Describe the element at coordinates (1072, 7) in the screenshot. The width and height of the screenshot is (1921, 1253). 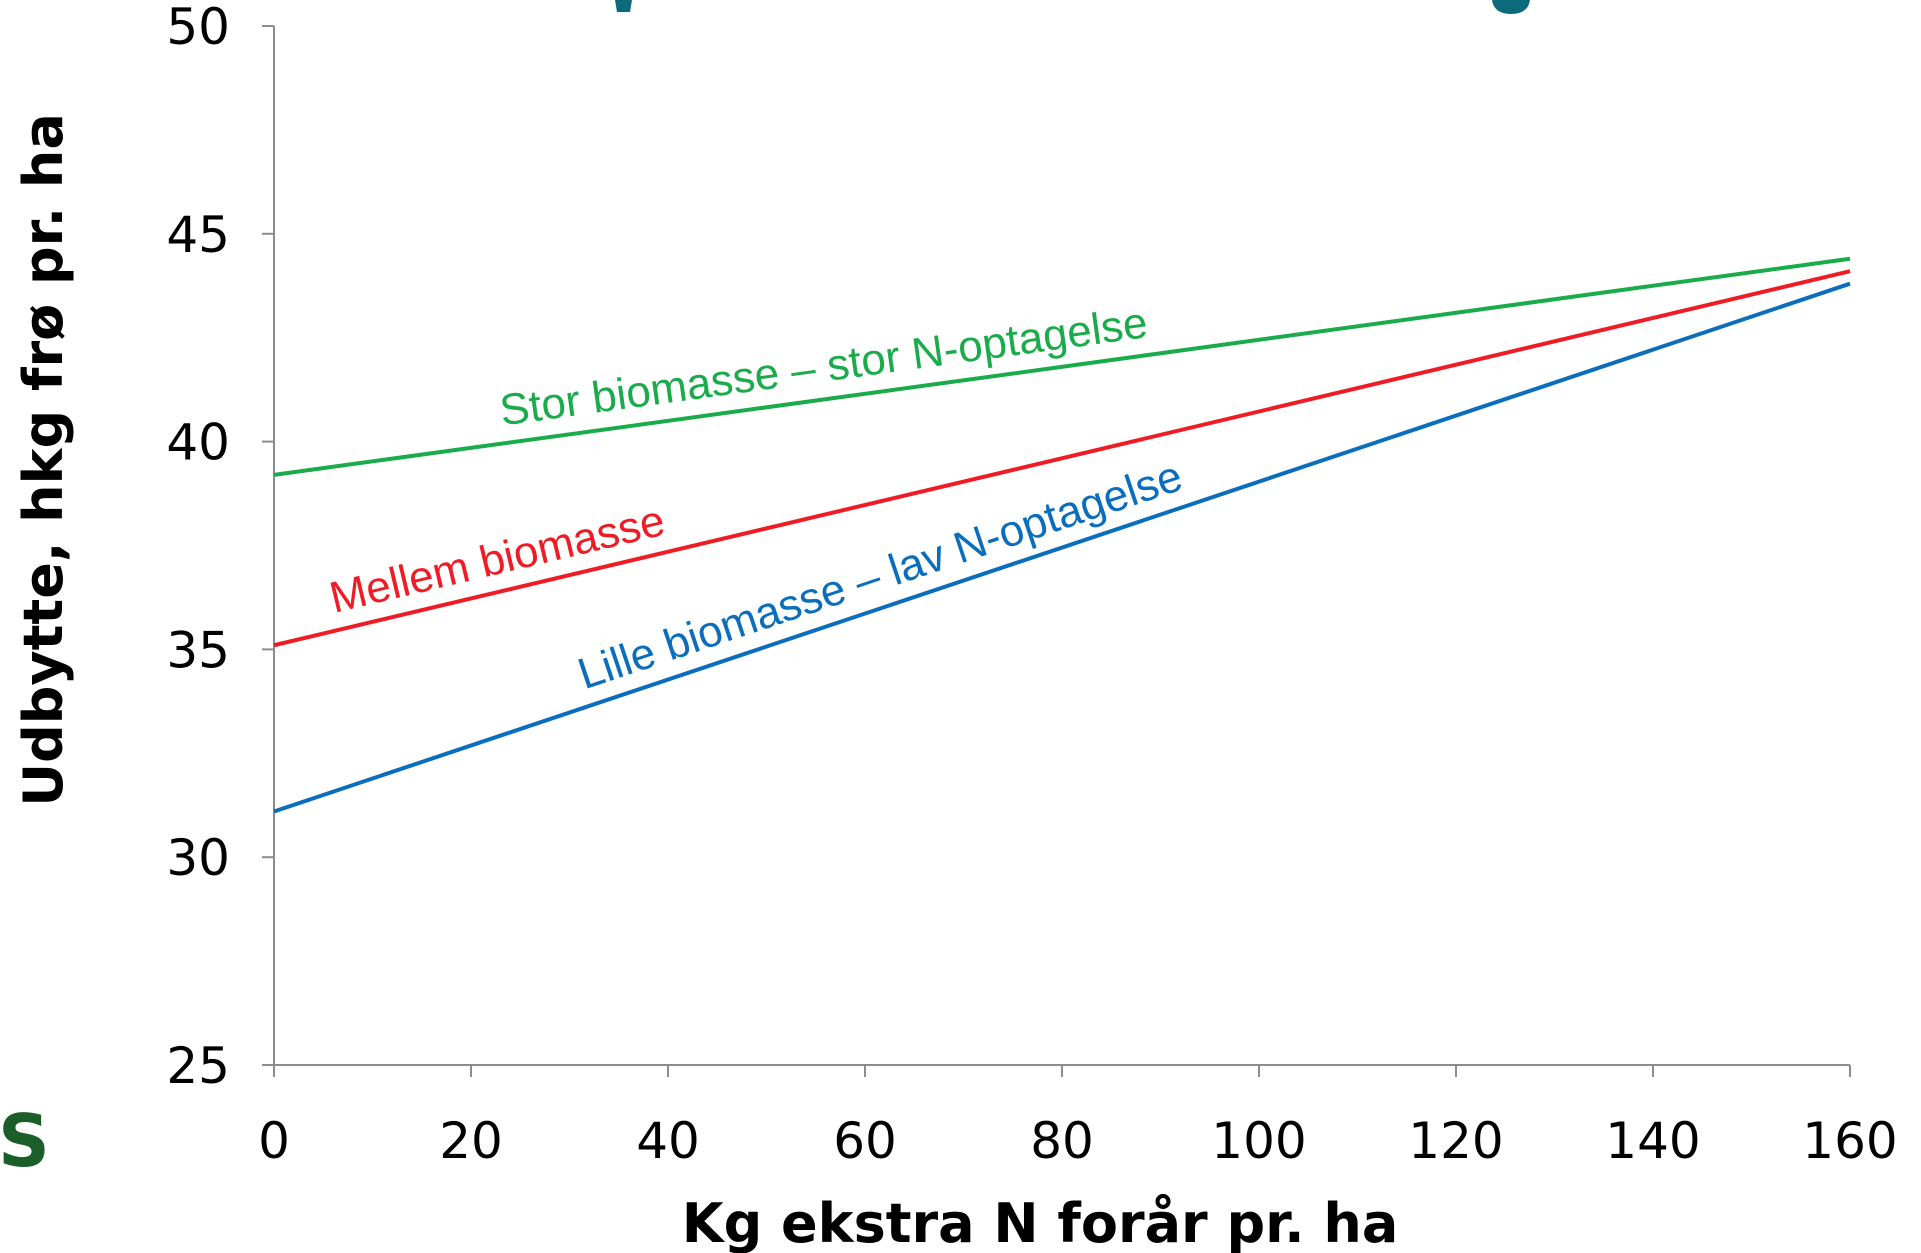
I see `title-fragment` at that location.